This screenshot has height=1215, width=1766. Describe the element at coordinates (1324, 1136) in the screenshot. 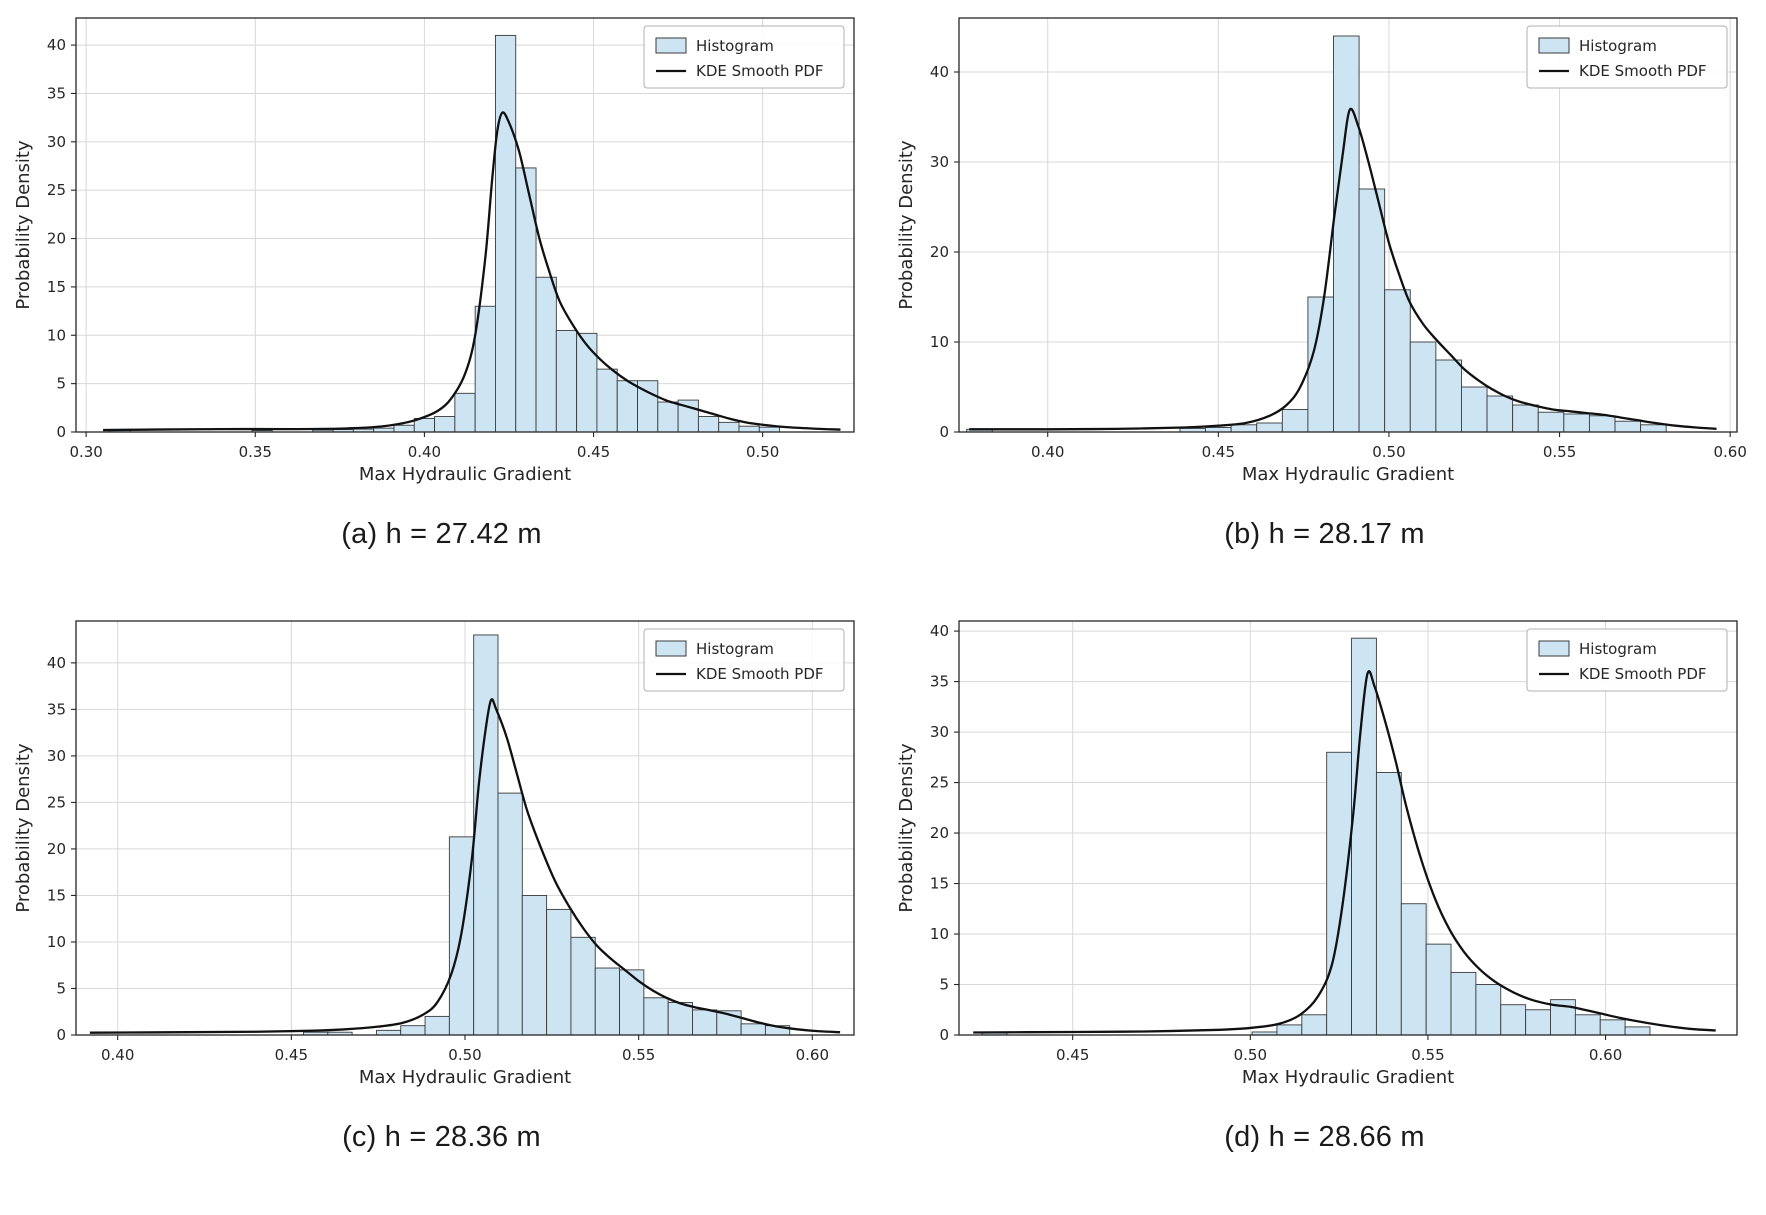

I see `caption-d: (d) h = 28.66 m` at that location.